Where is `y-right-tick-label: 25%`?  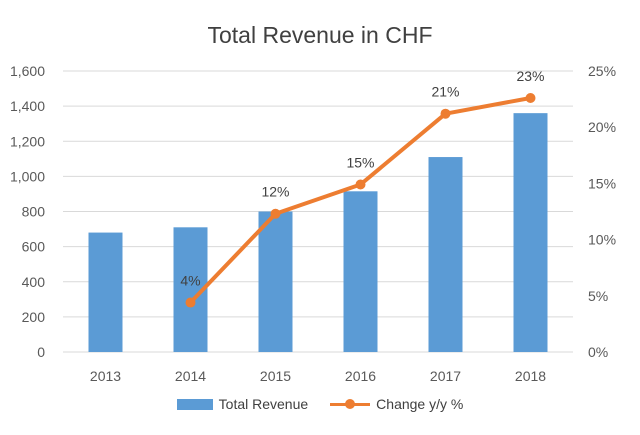 y-right-tick-label: 25% is located at coordinates (602, 71).